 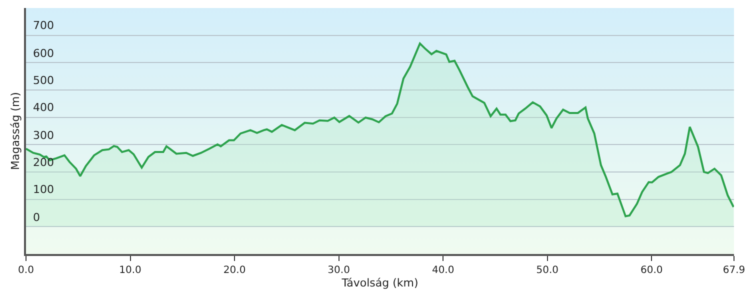 What do you see at coordinates (734, 270) in the screenshot?
I see `x-tick-label: 67.9` at bounding box center [734, 270].